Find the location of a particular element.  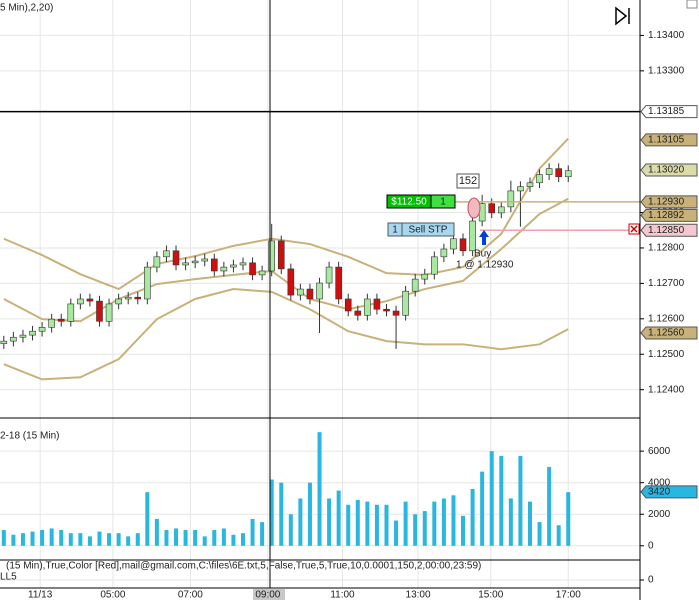

x-tick-label: 15:00 is located at coordinates (490, 595).